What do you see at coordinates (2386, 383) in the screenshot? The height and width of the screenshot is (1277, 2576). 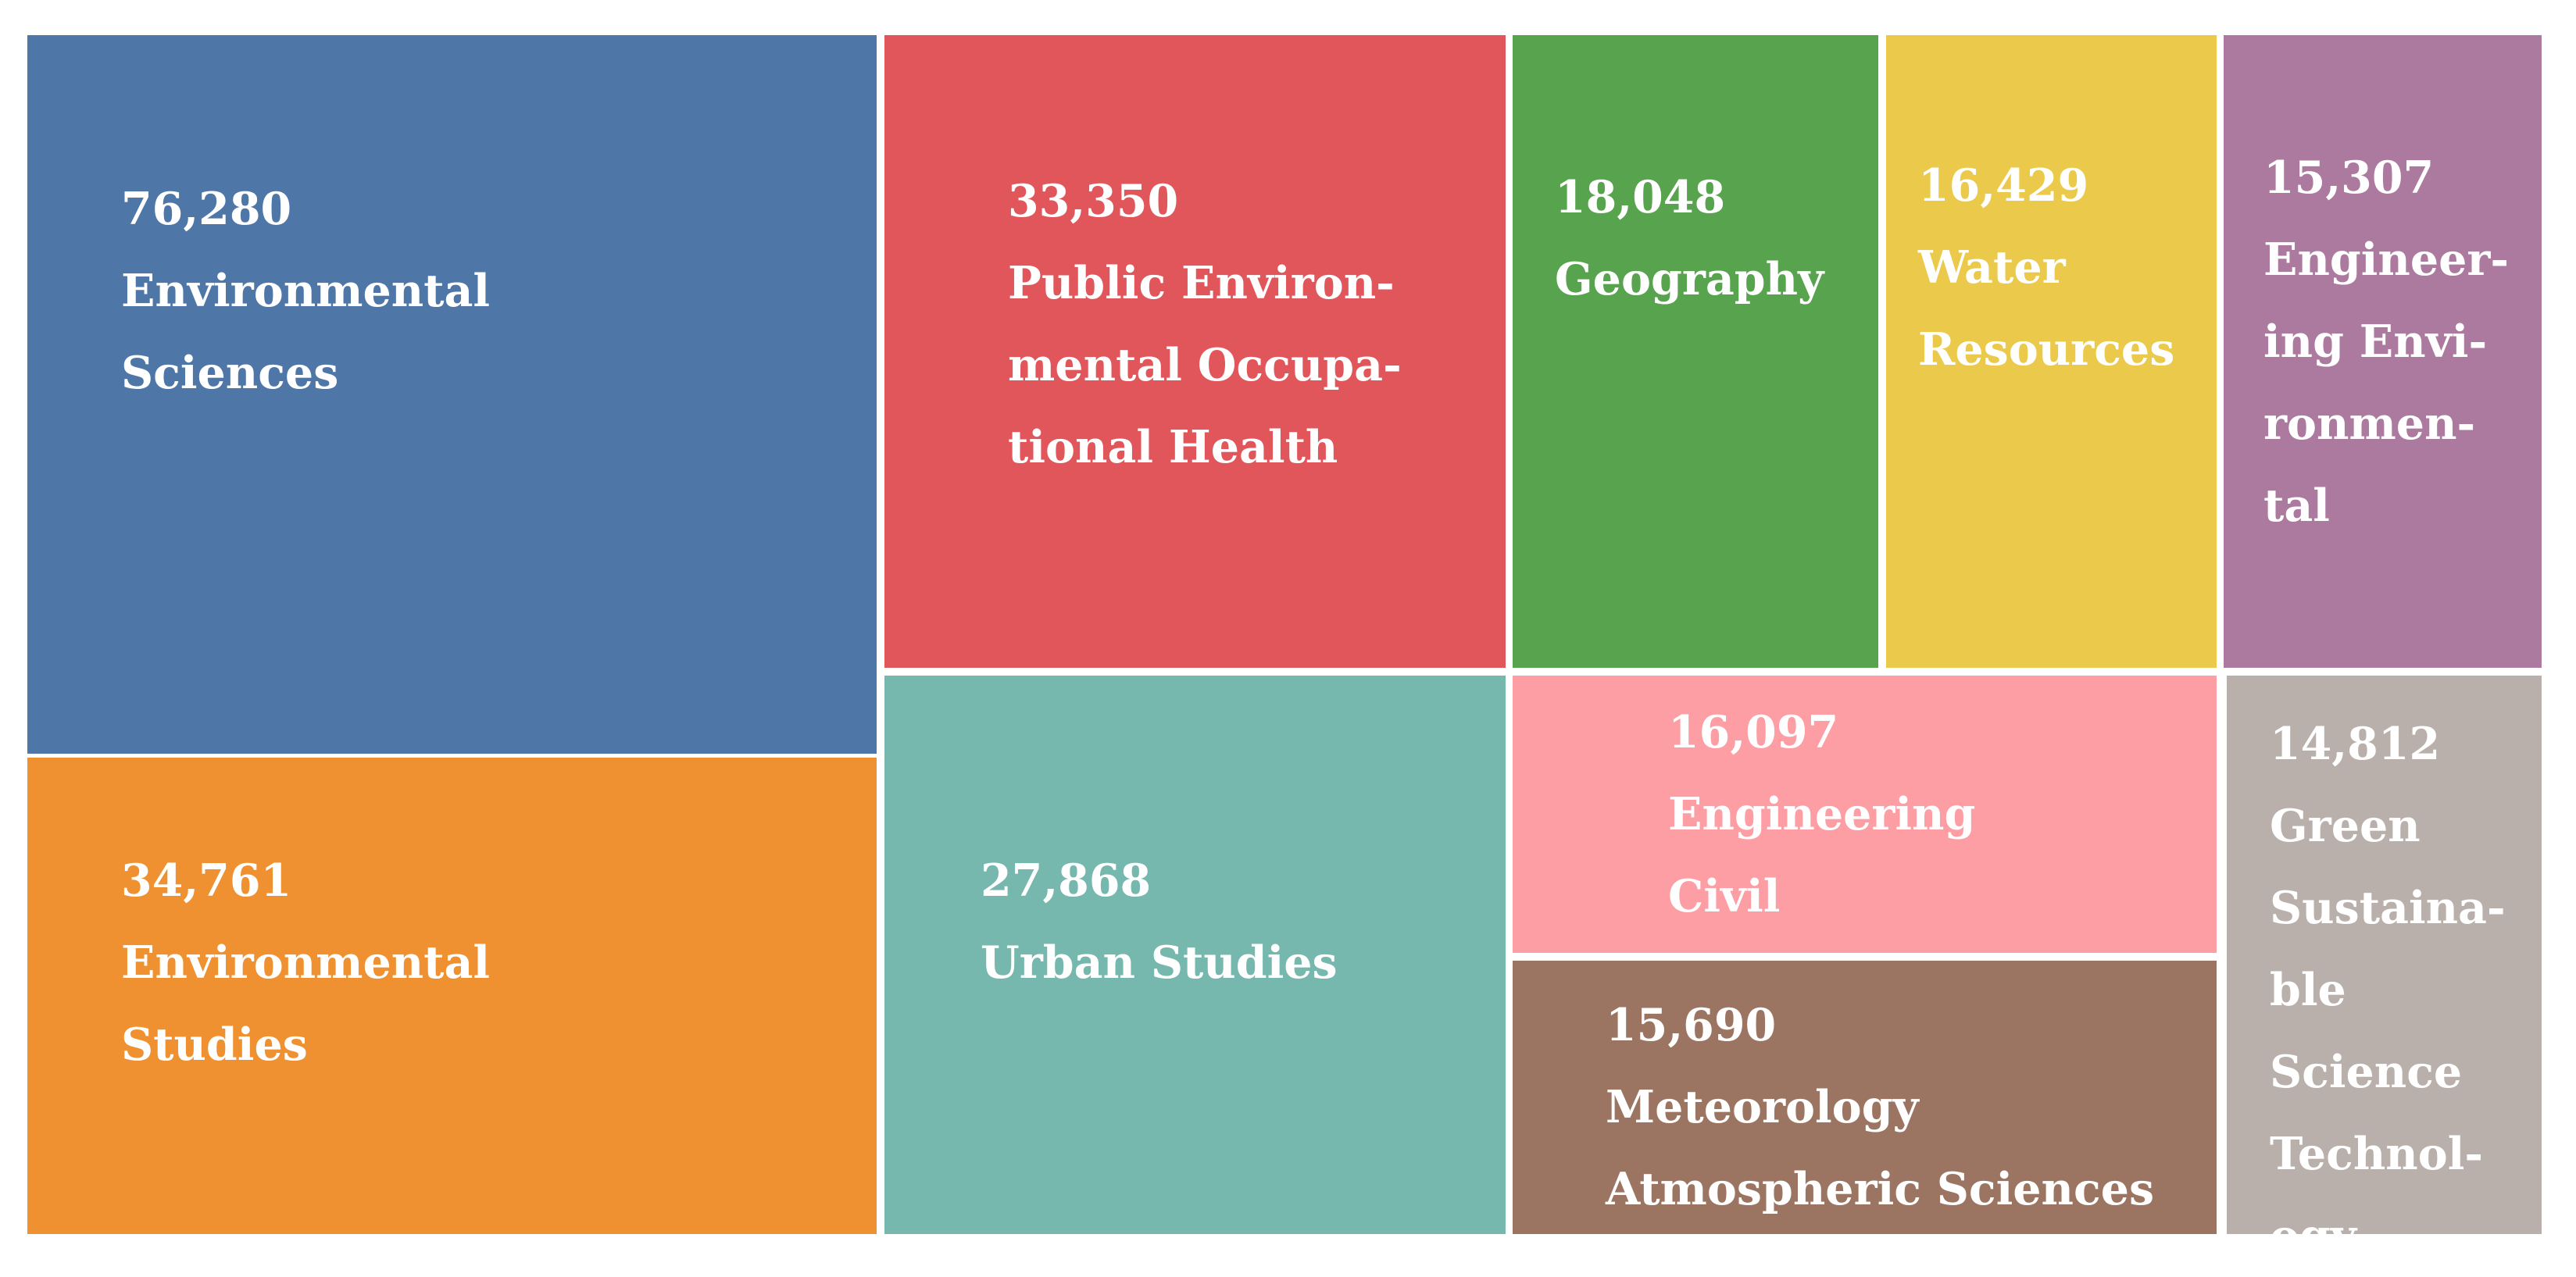 I see `tile-category-label: Engineer- ing Envi- ronmen- tal` at bounding box center [2386, 383].